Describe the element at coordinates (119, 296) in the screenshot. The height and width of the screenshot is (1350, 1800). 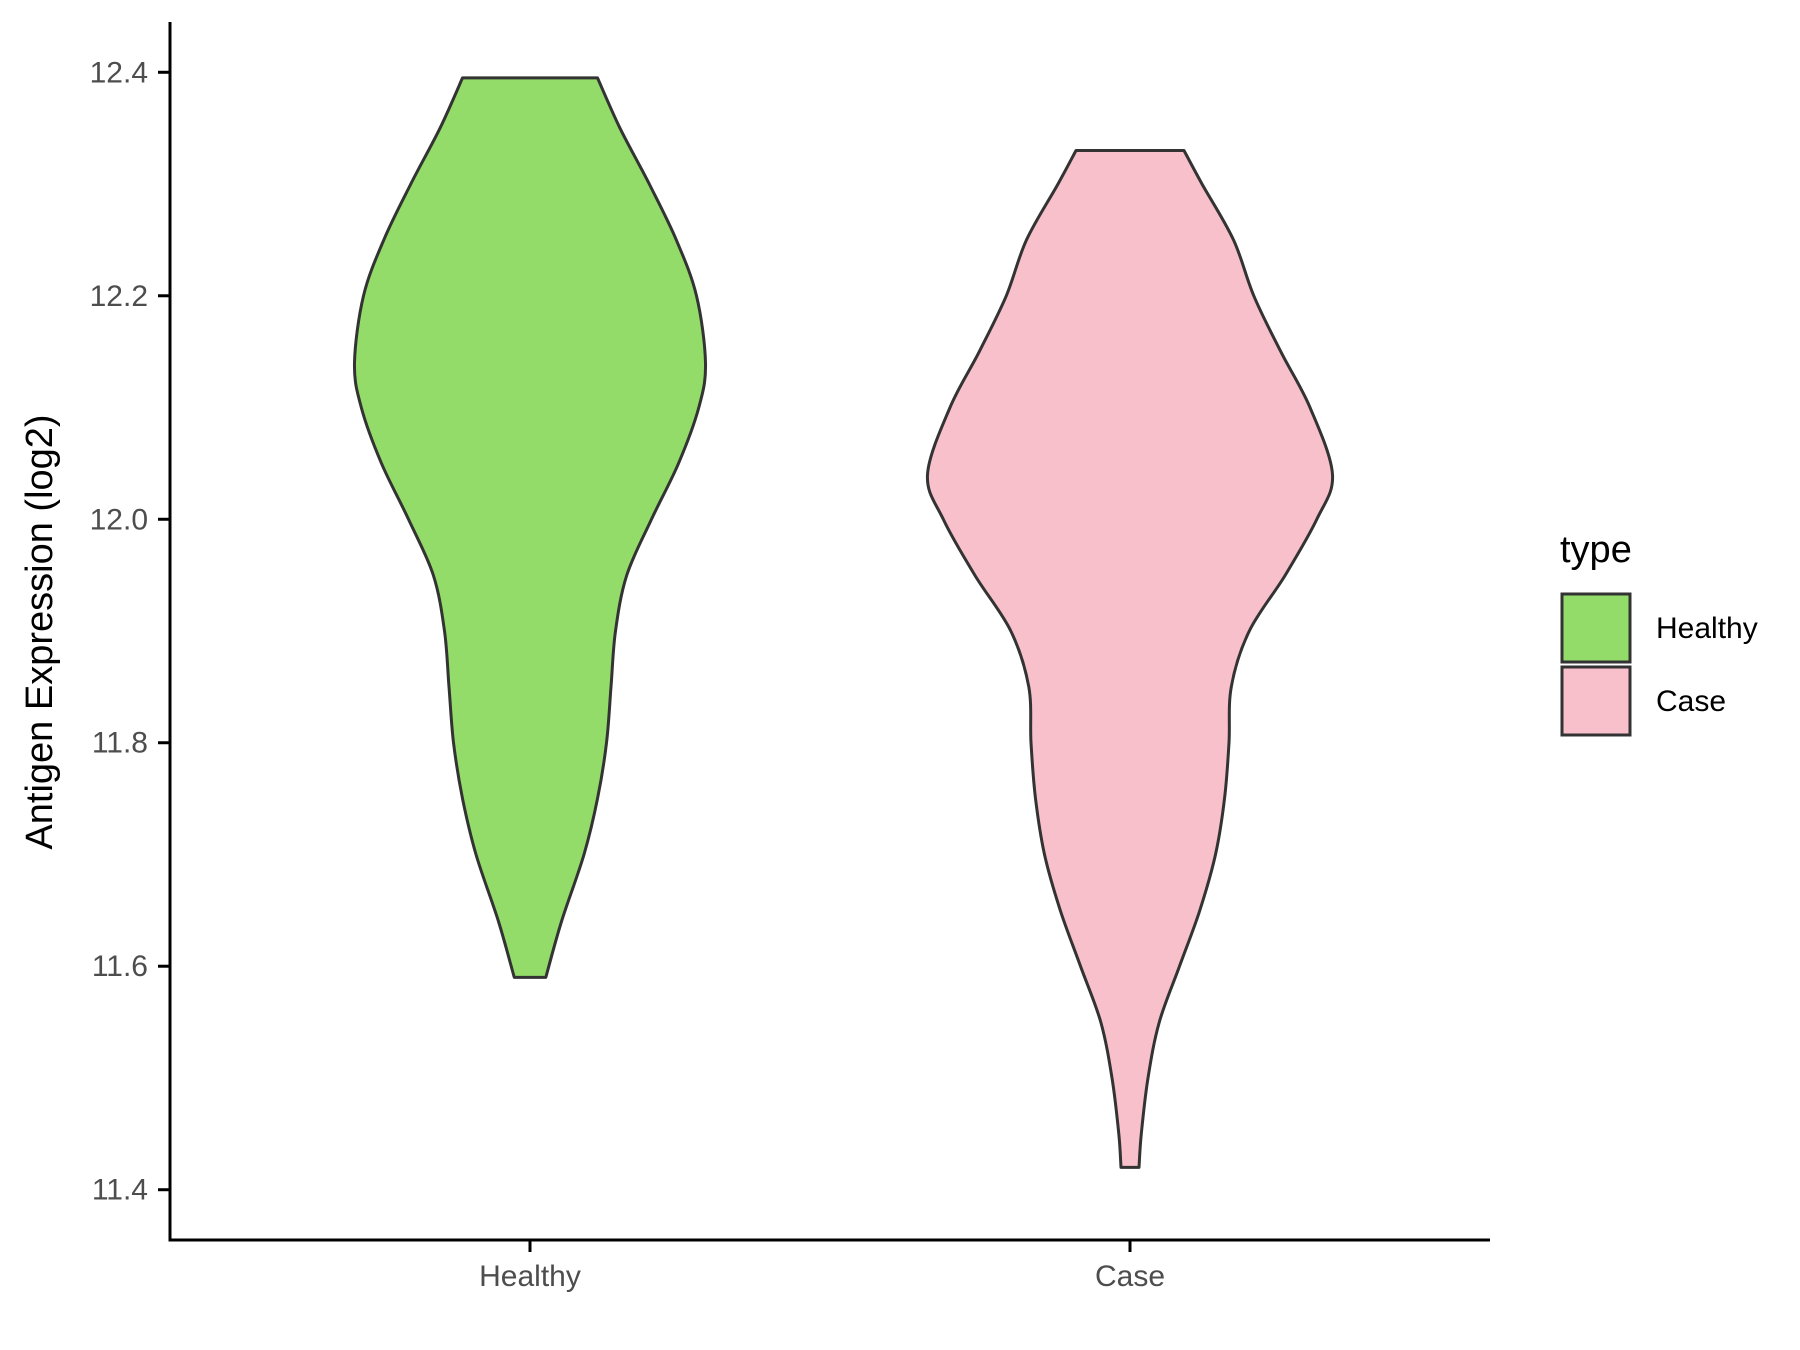
I see `y-tick-label: 12.2` at that location.